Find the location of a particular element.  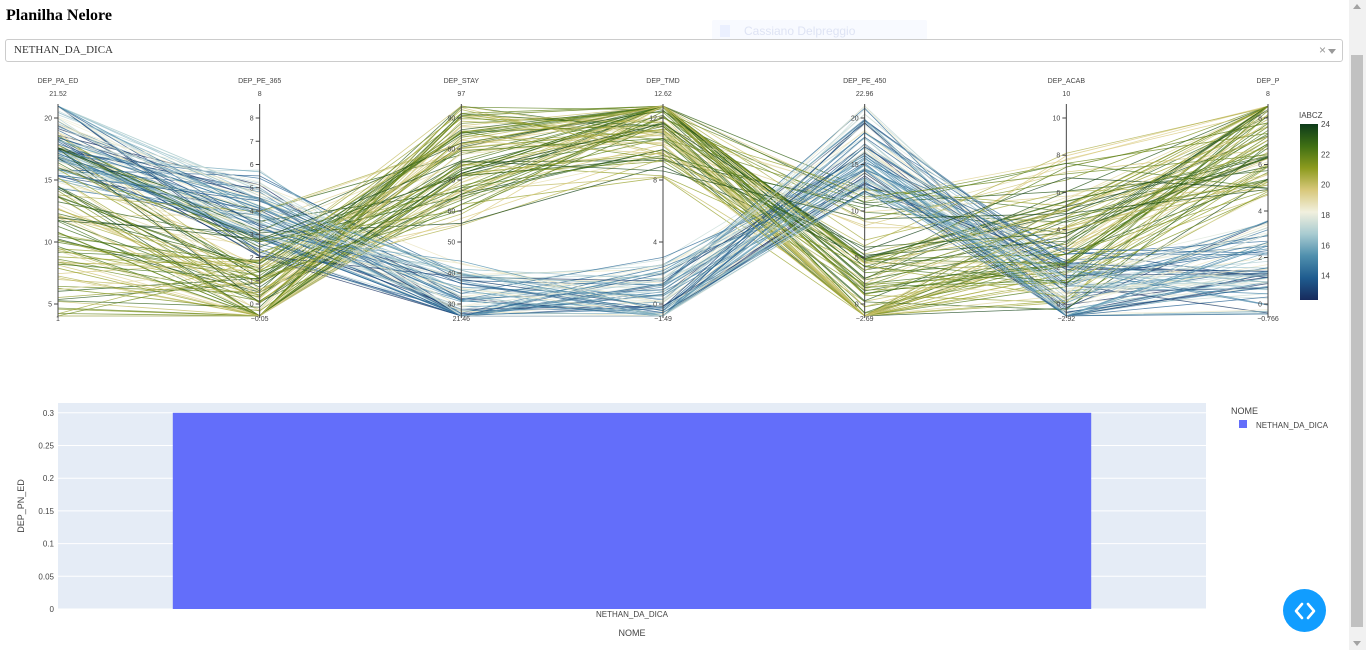

axis-tick-label: 7 is located at coordinates (252, 142).